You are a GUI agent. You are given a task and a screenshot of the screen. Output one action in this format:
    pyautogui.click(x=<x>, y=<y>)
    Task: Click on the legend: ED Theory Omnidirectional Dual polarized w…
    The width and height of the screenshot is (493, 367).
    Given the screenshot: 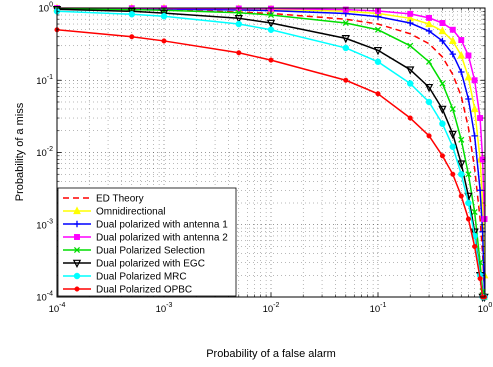 What is the action you would take?
    pyautogui.click(x=147, y=242)
    